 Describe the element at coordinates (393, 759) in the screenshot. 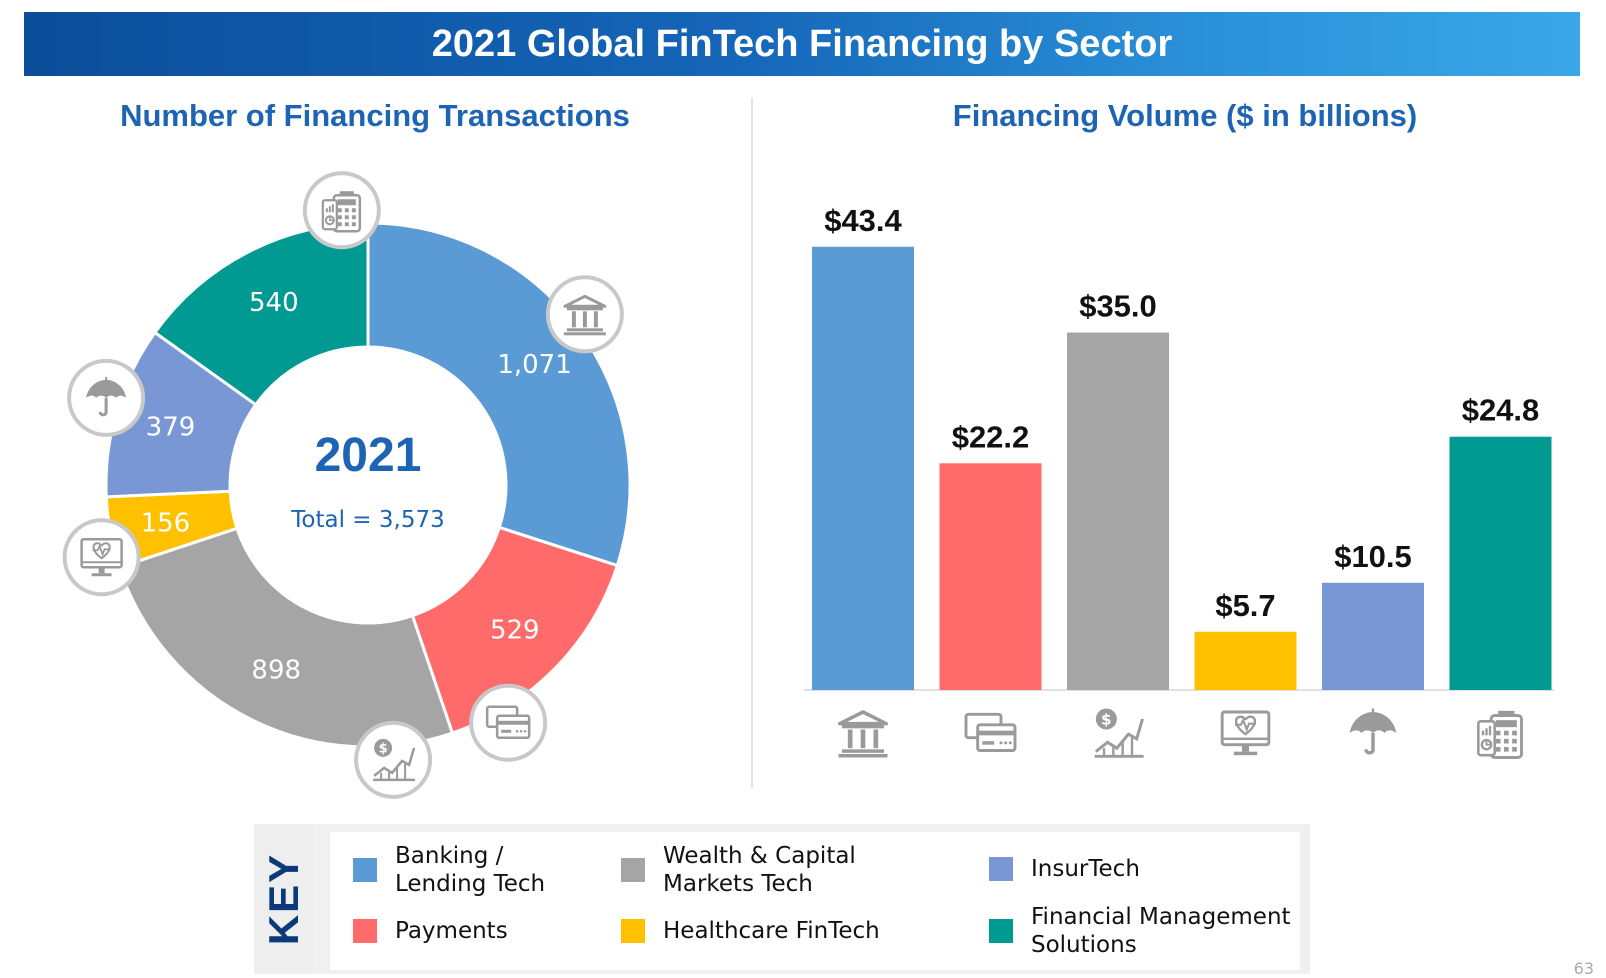

I see `dollar-chart-badge` at that location.